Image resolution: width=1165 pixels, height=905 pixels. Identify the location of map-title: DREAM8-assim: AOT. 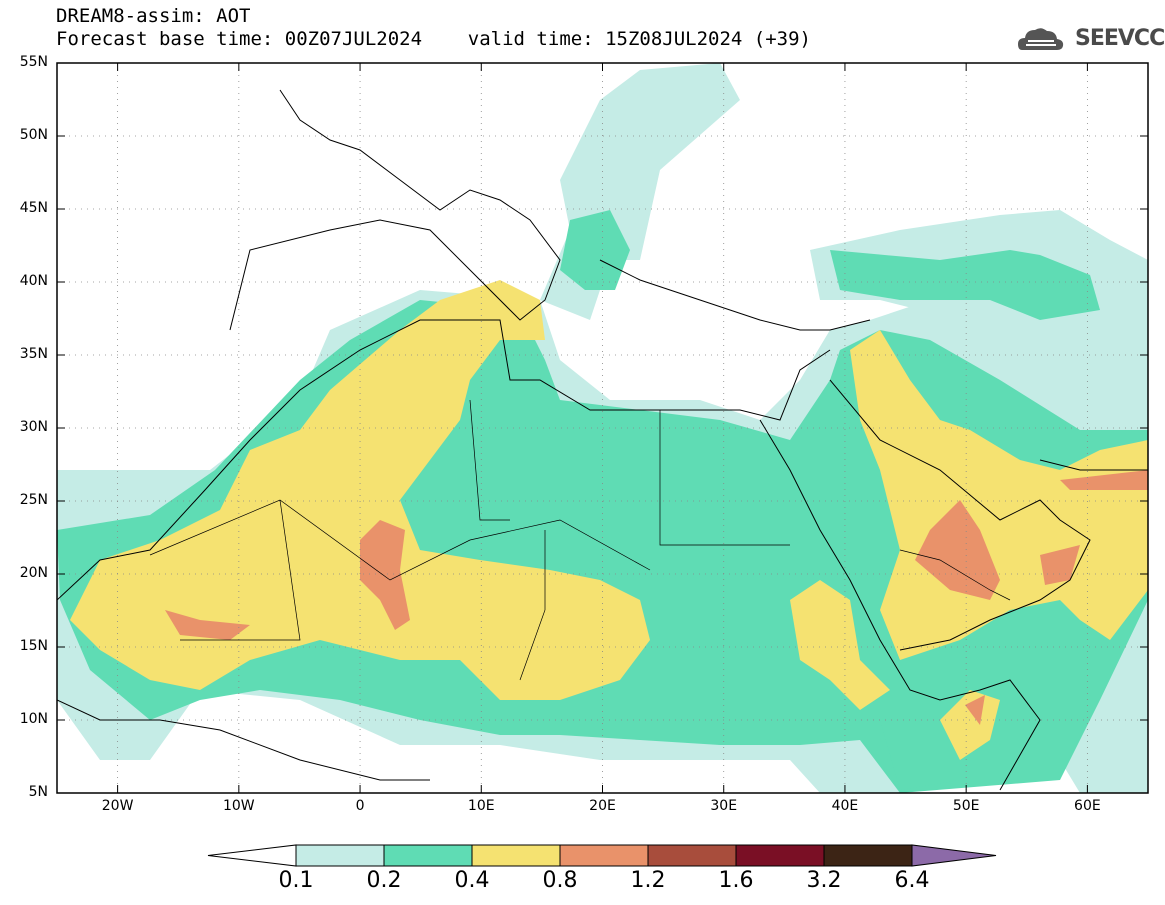
(153, 16).